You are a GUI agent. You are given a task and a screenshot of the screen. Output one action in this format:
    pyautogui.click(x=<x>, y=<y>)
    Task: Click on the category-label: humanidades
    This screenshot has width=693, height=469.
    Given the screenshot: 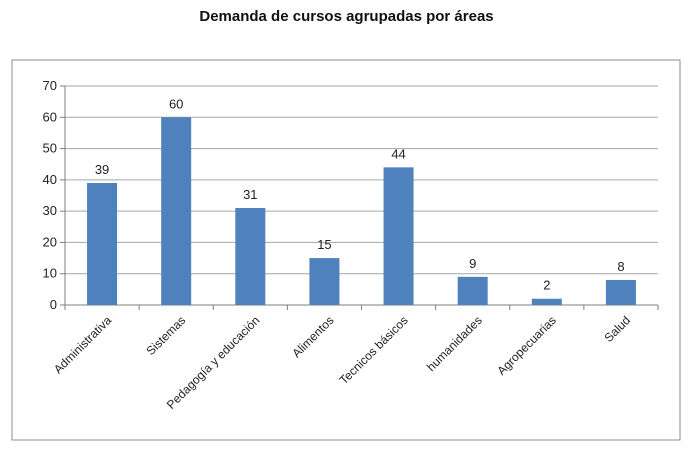 What is the action you would take?
    pyautogui.click(x=454, y=343)
    